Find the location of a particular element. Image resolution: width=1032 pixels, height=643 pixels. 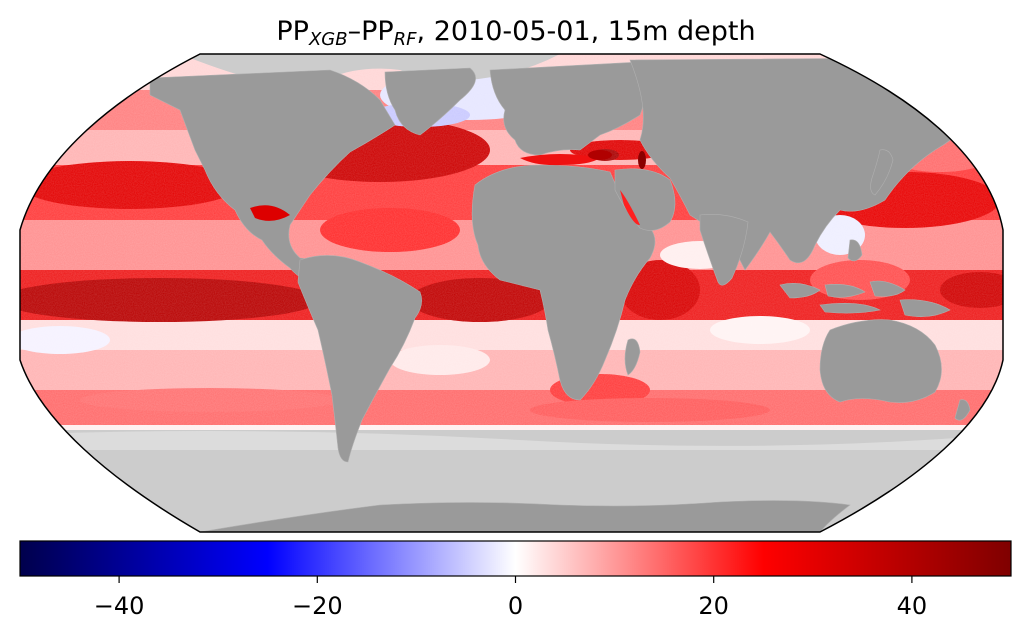

title-pp1: PP is located at coordinates (292, 31).